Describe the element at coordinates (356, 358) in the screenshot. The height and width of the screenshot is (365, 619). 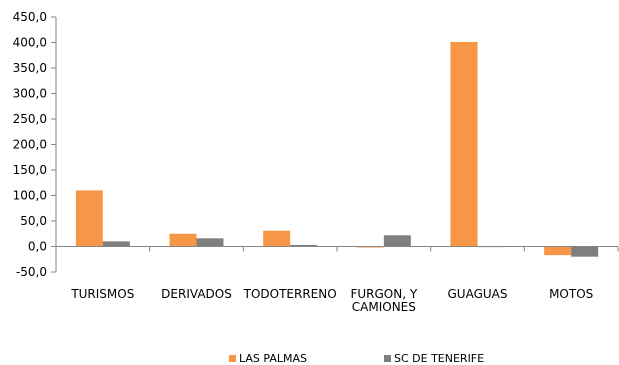
I see `legend: LAS PALMAS SC DE TENERIFE` at that location.